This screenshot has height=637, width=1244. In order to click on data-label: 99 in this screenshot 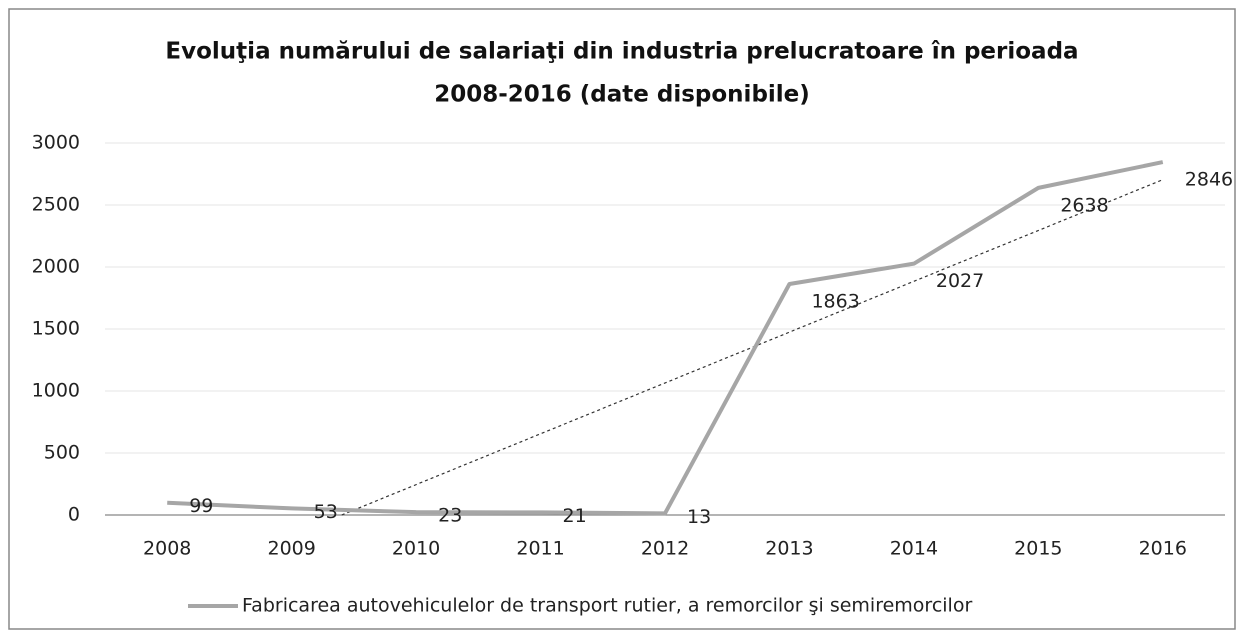, I will do `click(201, 506)`.